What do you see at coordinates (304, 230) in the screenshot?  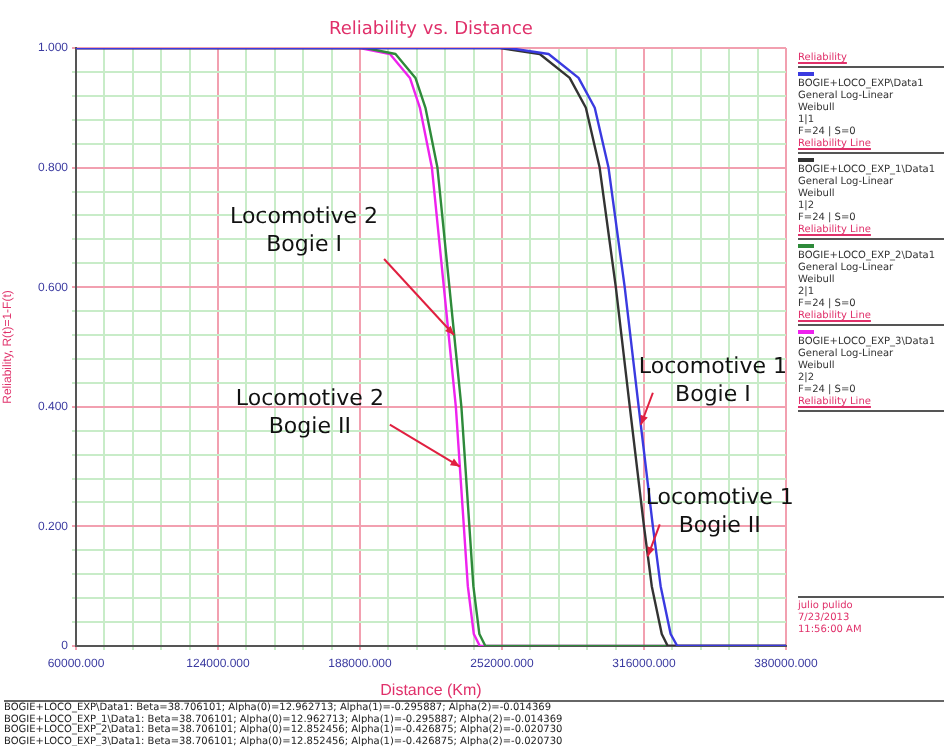 I see `annotation: Locomotive 2 Bogie I` at bounding box center [304, 230].